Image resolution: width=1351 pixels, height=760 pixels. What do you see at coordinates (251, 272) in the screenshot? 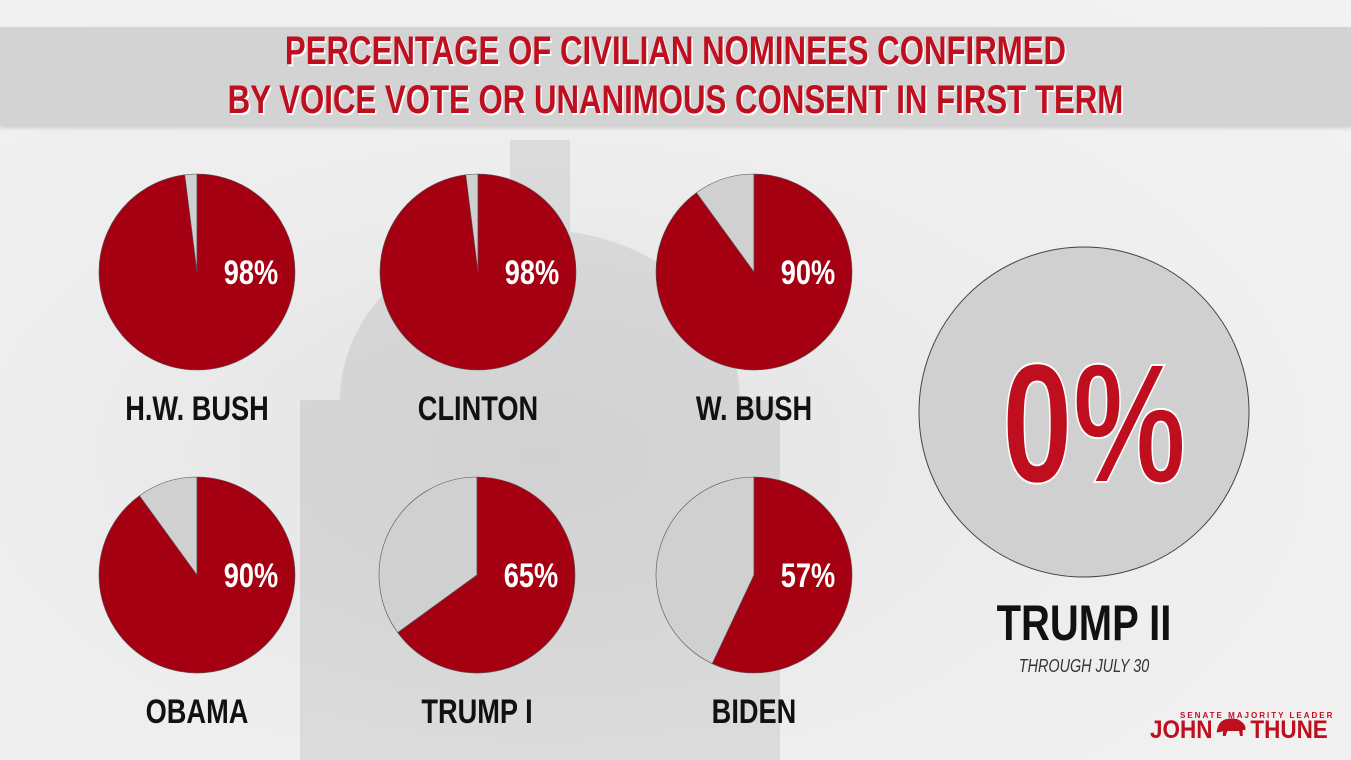
I see `pie-value-label-h-w-bush: 98%` at bounding box center [251, 272].